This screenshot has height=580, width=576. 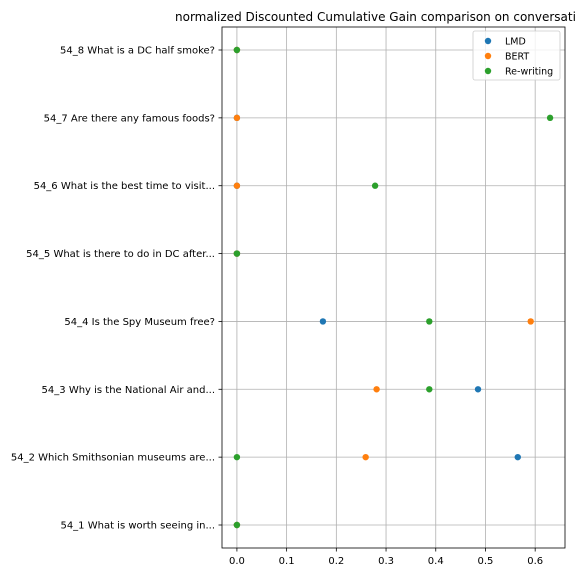 I want to click on y-tick-label: 54_7 Are there any famous foods?, so click(x=129, y=118).